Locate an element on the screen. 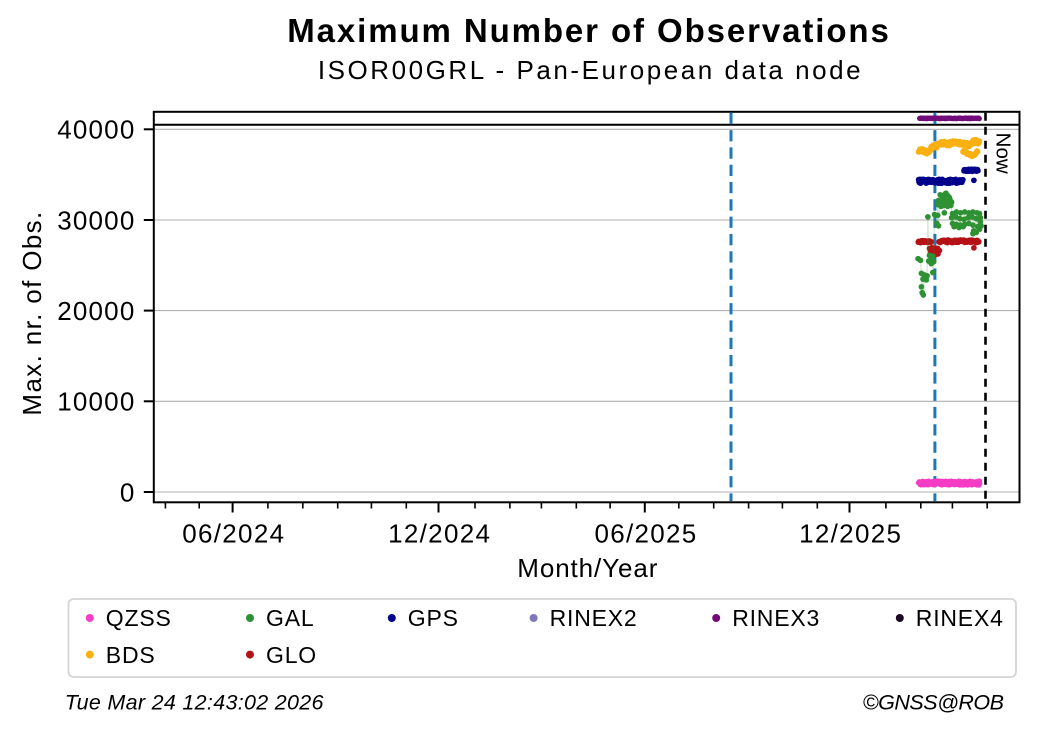 The width and height of the screenshot is (1040, 739). svg-text: RINEX2 is located at coordinates (594, 618).